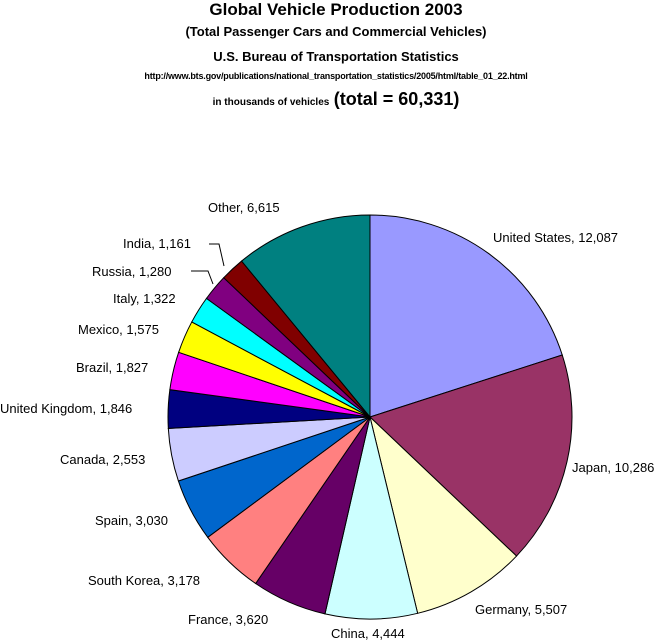  What do you see at coordinates (157, 243) in the screenshot?
I see `slice-label-india: India, 1,161` at bounding box center [157, 243].